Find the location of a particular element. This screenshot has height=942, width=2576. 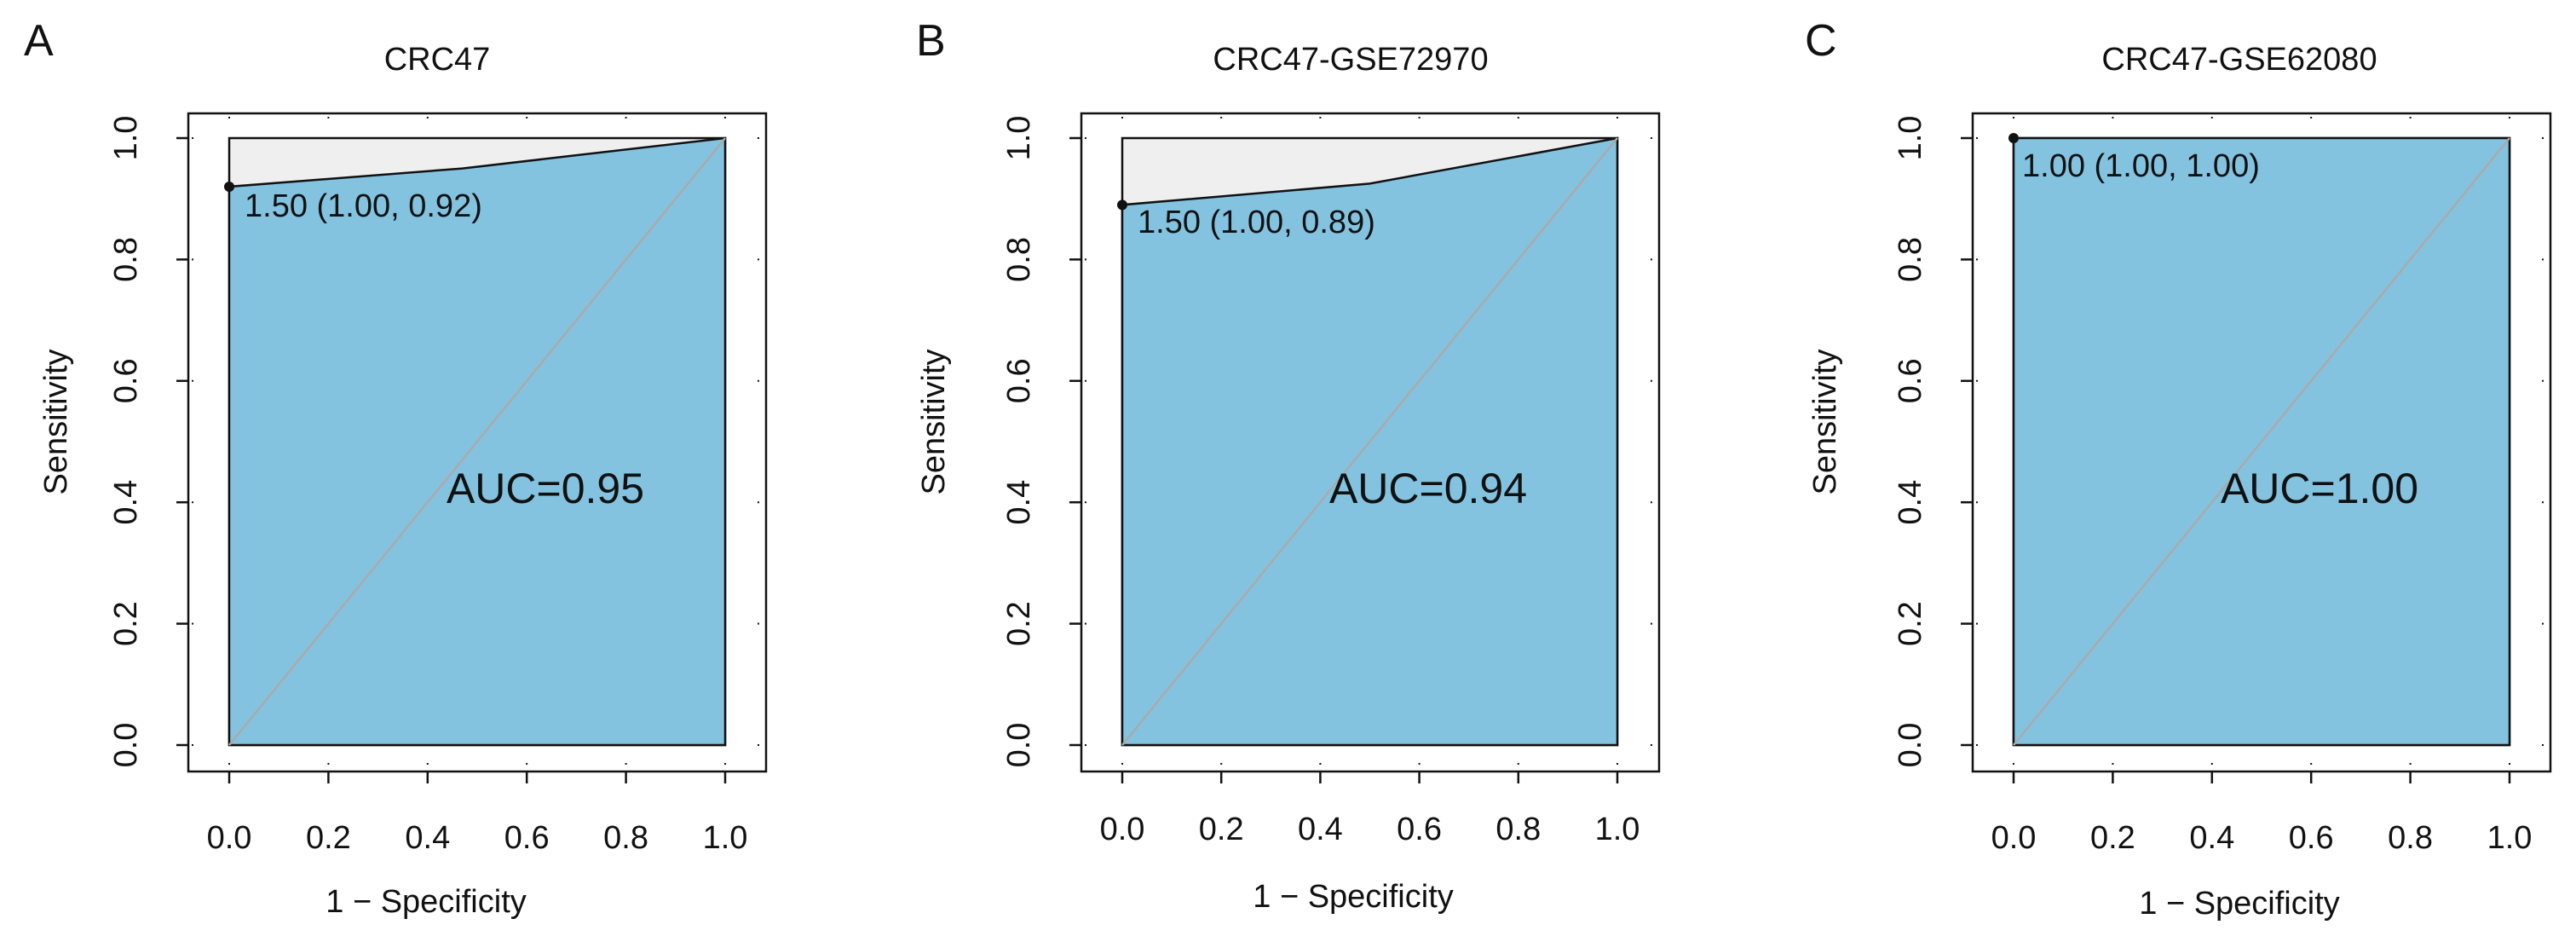

auc-label: AUC=1.00 is located at coordinates (2319, 489).